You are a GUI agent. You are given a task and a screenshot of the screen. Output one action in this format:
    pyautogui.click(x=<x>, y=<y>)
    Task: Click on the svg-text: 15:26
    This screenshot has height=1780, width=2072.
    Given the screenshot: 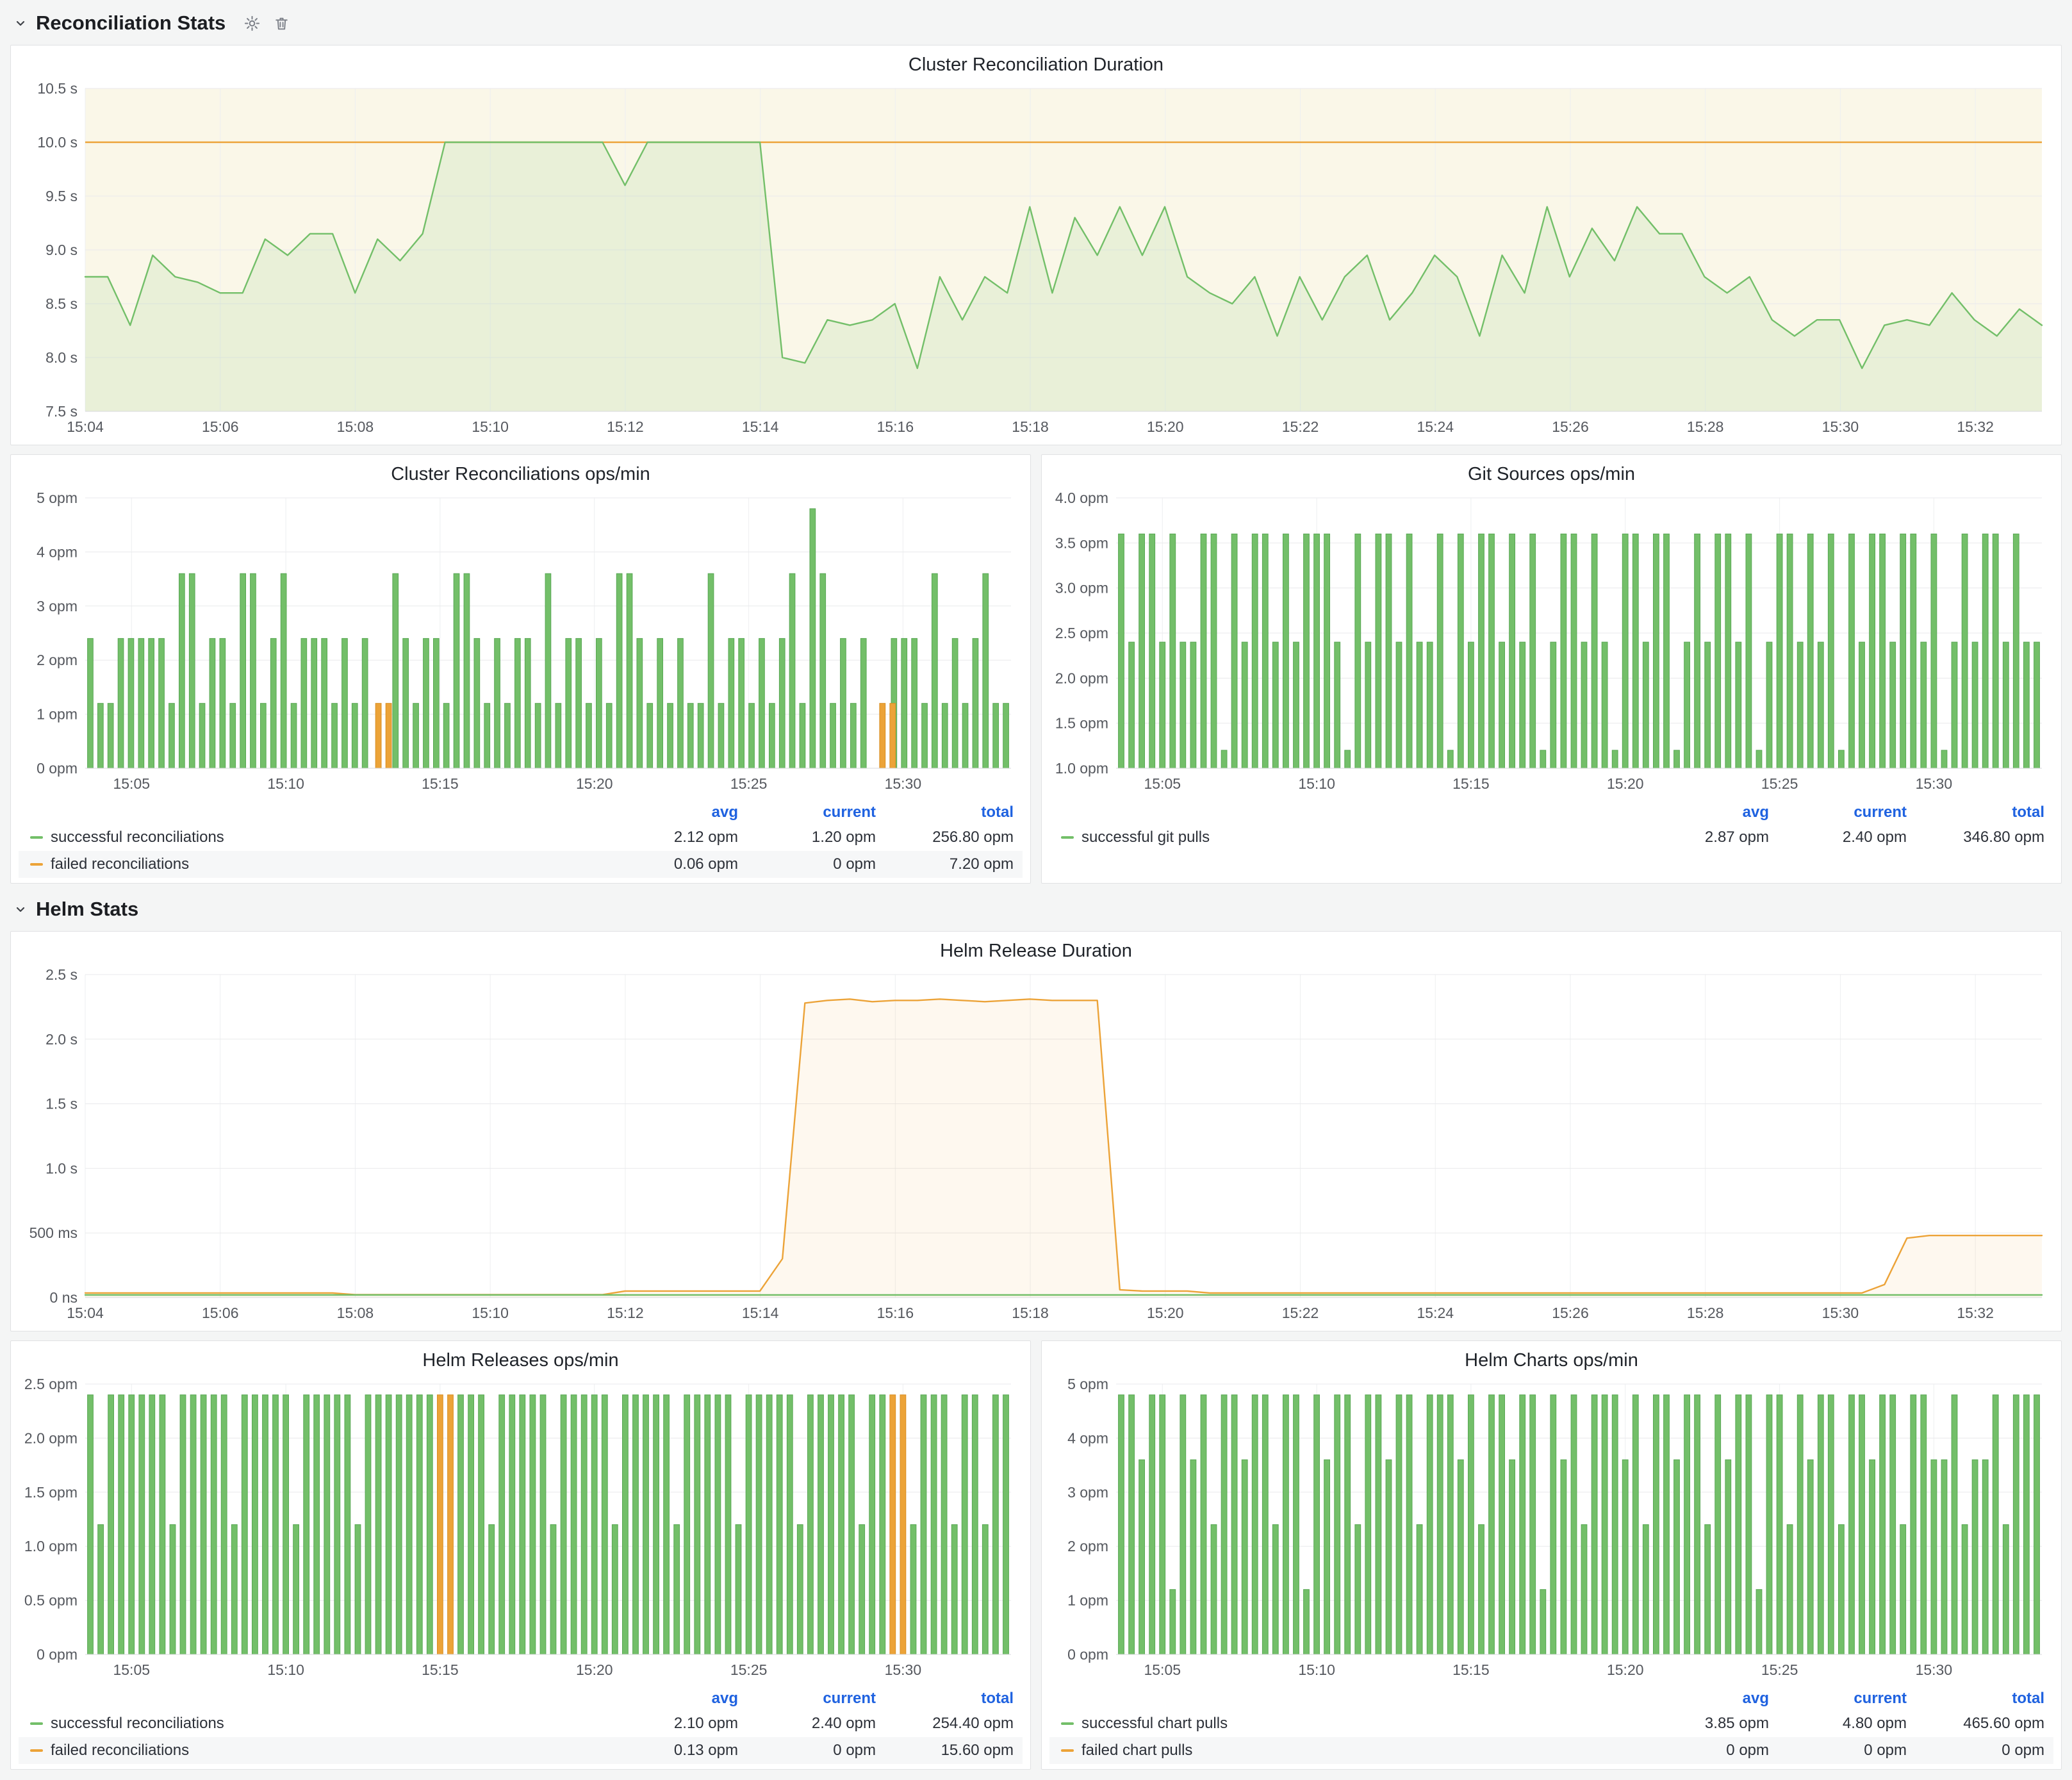 What is the action you would take?
    pyautogui.click(x=1570, y=427)
    